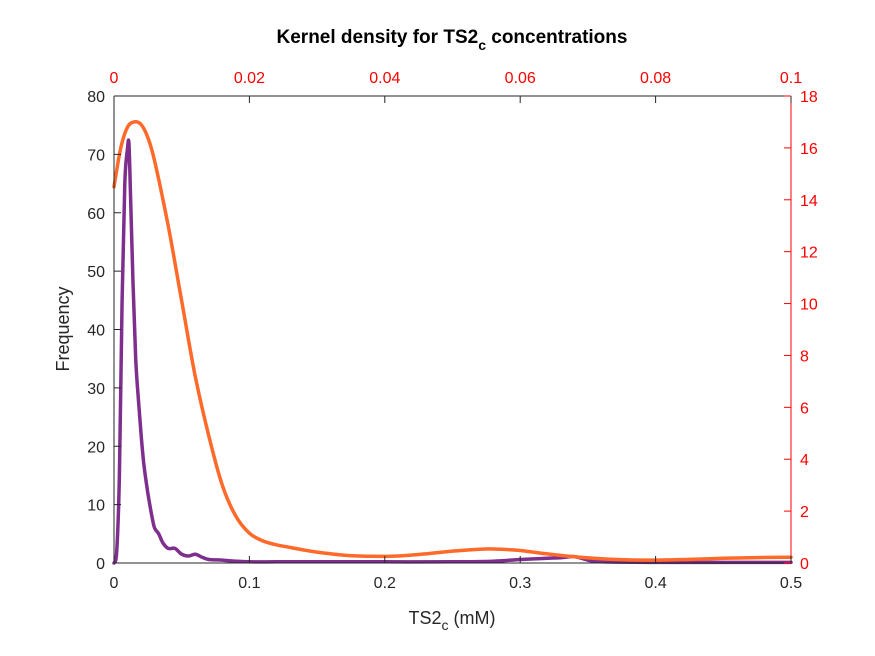  Describe the element at coordinates (556, 37) in the screenshot. I see `chart-title-suffix: concentrations` at that location.